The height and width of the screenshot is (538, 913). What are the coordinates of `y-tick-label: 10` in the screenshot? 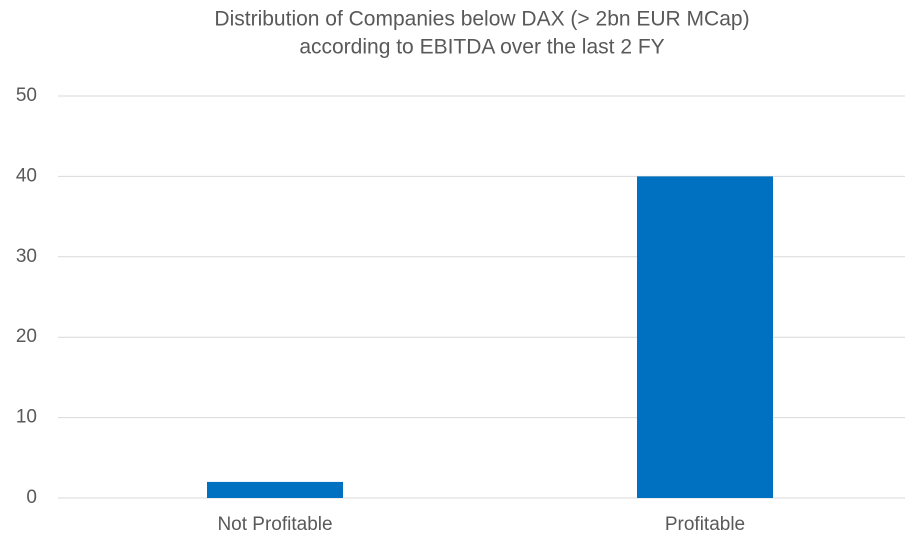 It's located at (26, 417).